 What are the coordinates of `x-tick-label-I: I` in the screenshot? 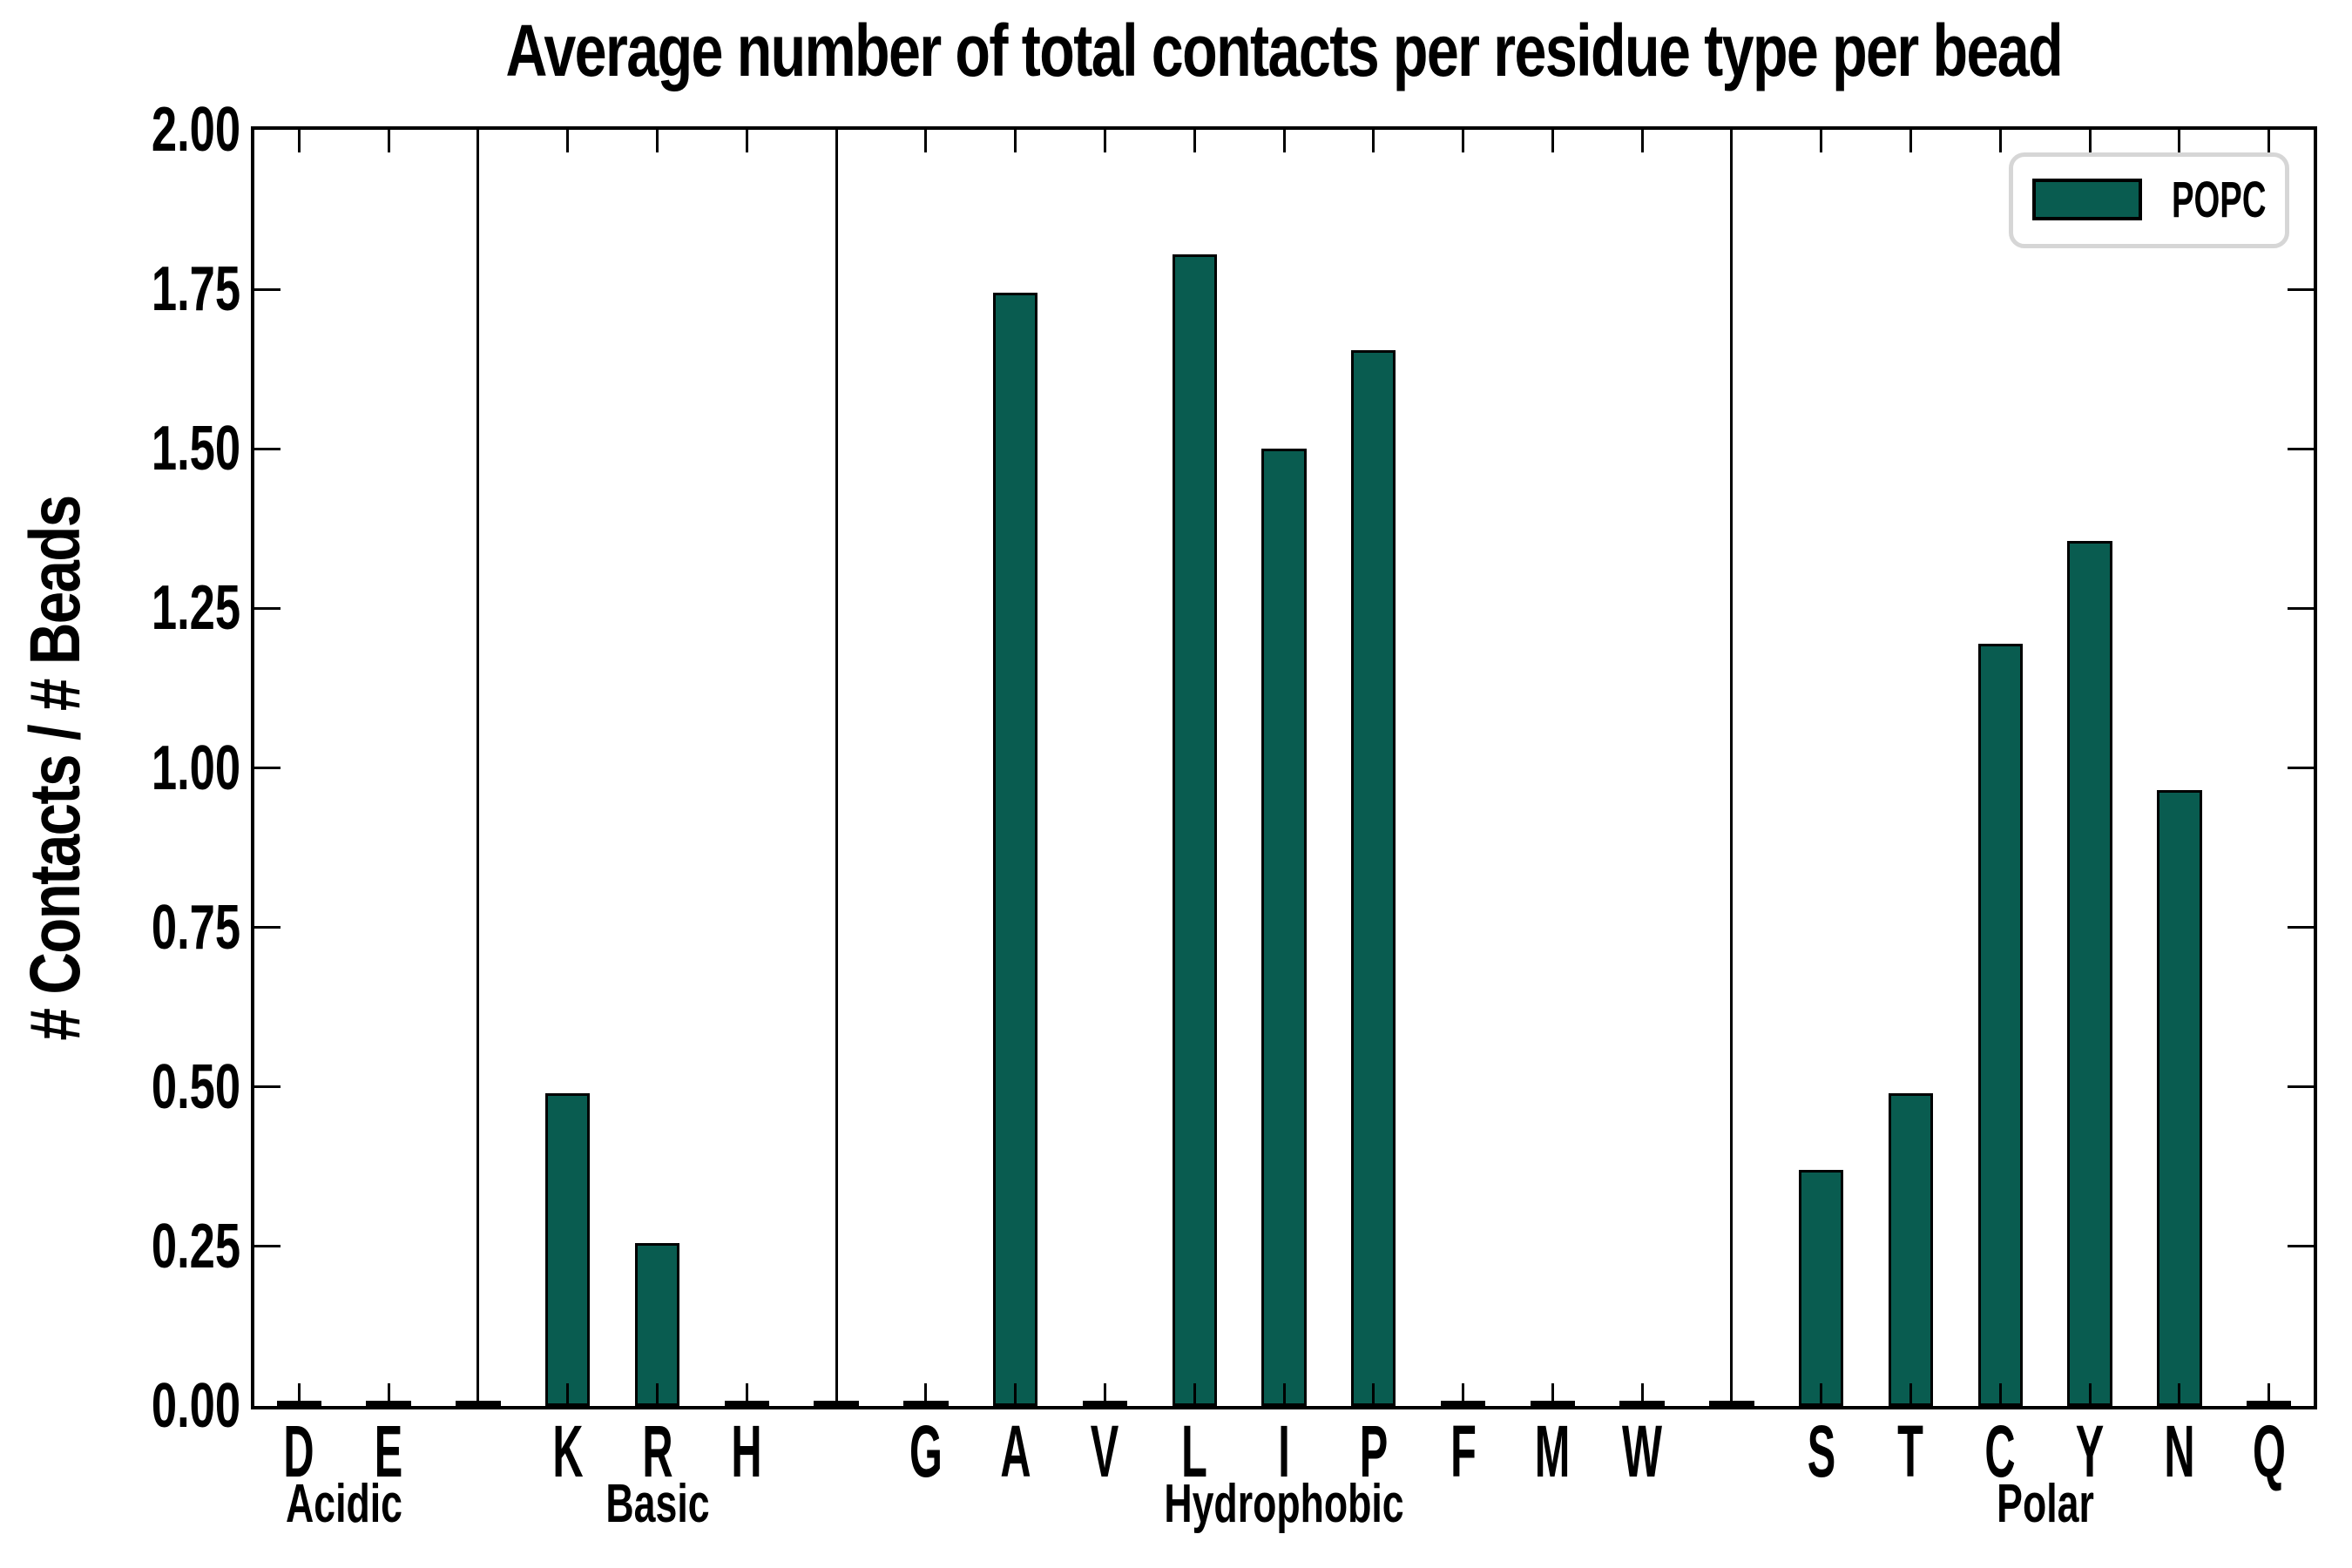 It's located at (1284, 1451).